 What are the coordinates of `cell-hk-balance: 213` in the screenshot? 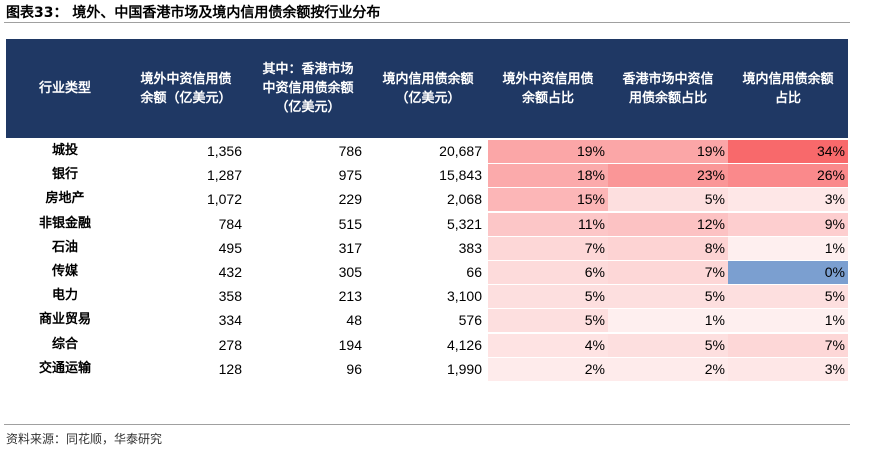 It's located at (350, 296).